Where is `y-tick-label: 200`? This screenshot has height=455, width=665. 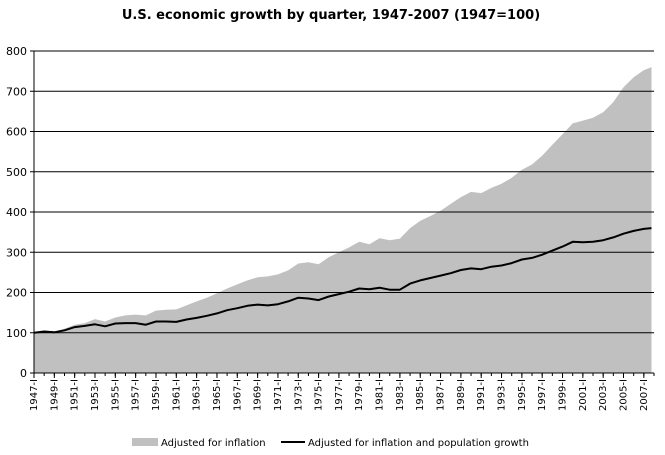 y-tick-label: 200 is located at coordinates (16, 293).